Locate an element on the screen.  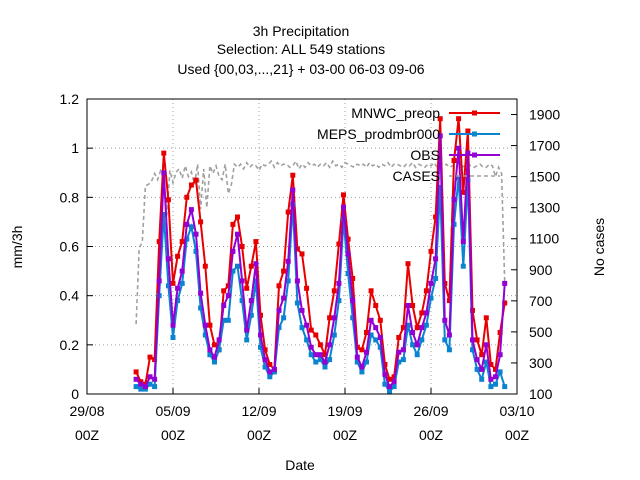
legend-entry-mnwc-preop: MNWC_preop is located at coordinates (425, 113).